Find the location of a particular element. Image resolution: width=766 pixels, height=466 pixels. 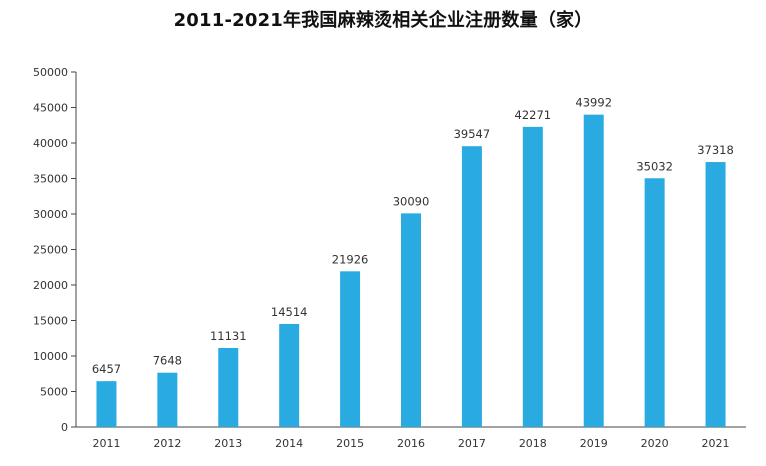

y-tick-label: 0 is located at coordinates (64, 427).